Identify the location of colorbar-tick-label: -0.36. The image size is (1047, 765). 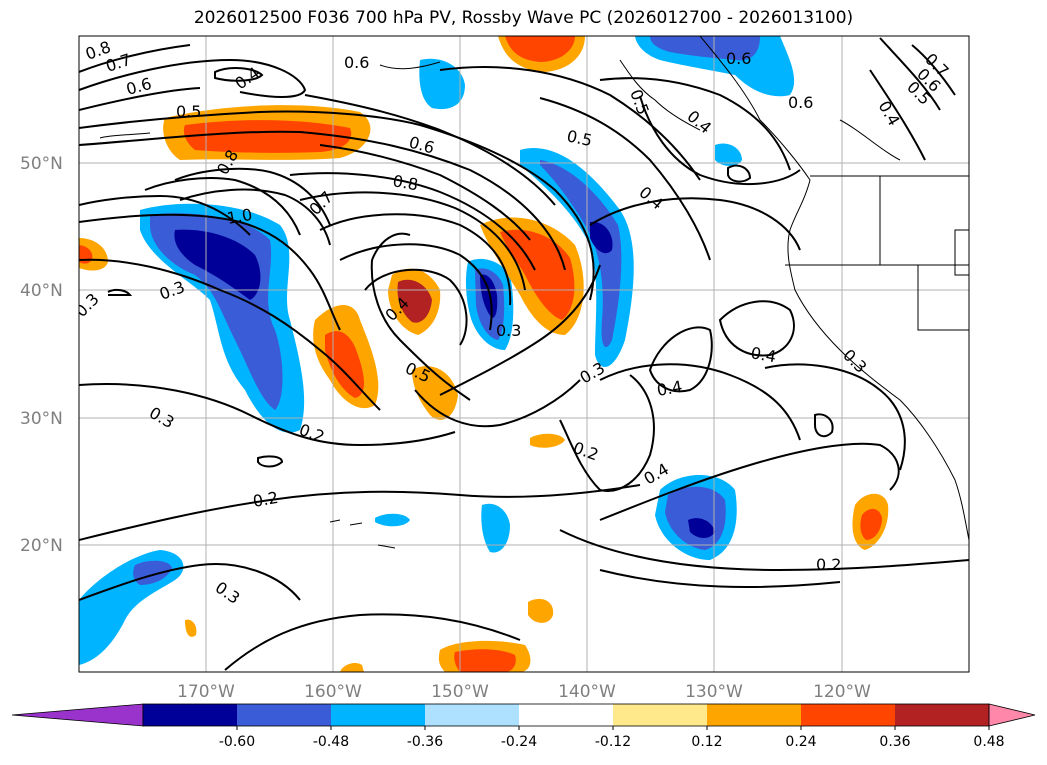
(425, 742).